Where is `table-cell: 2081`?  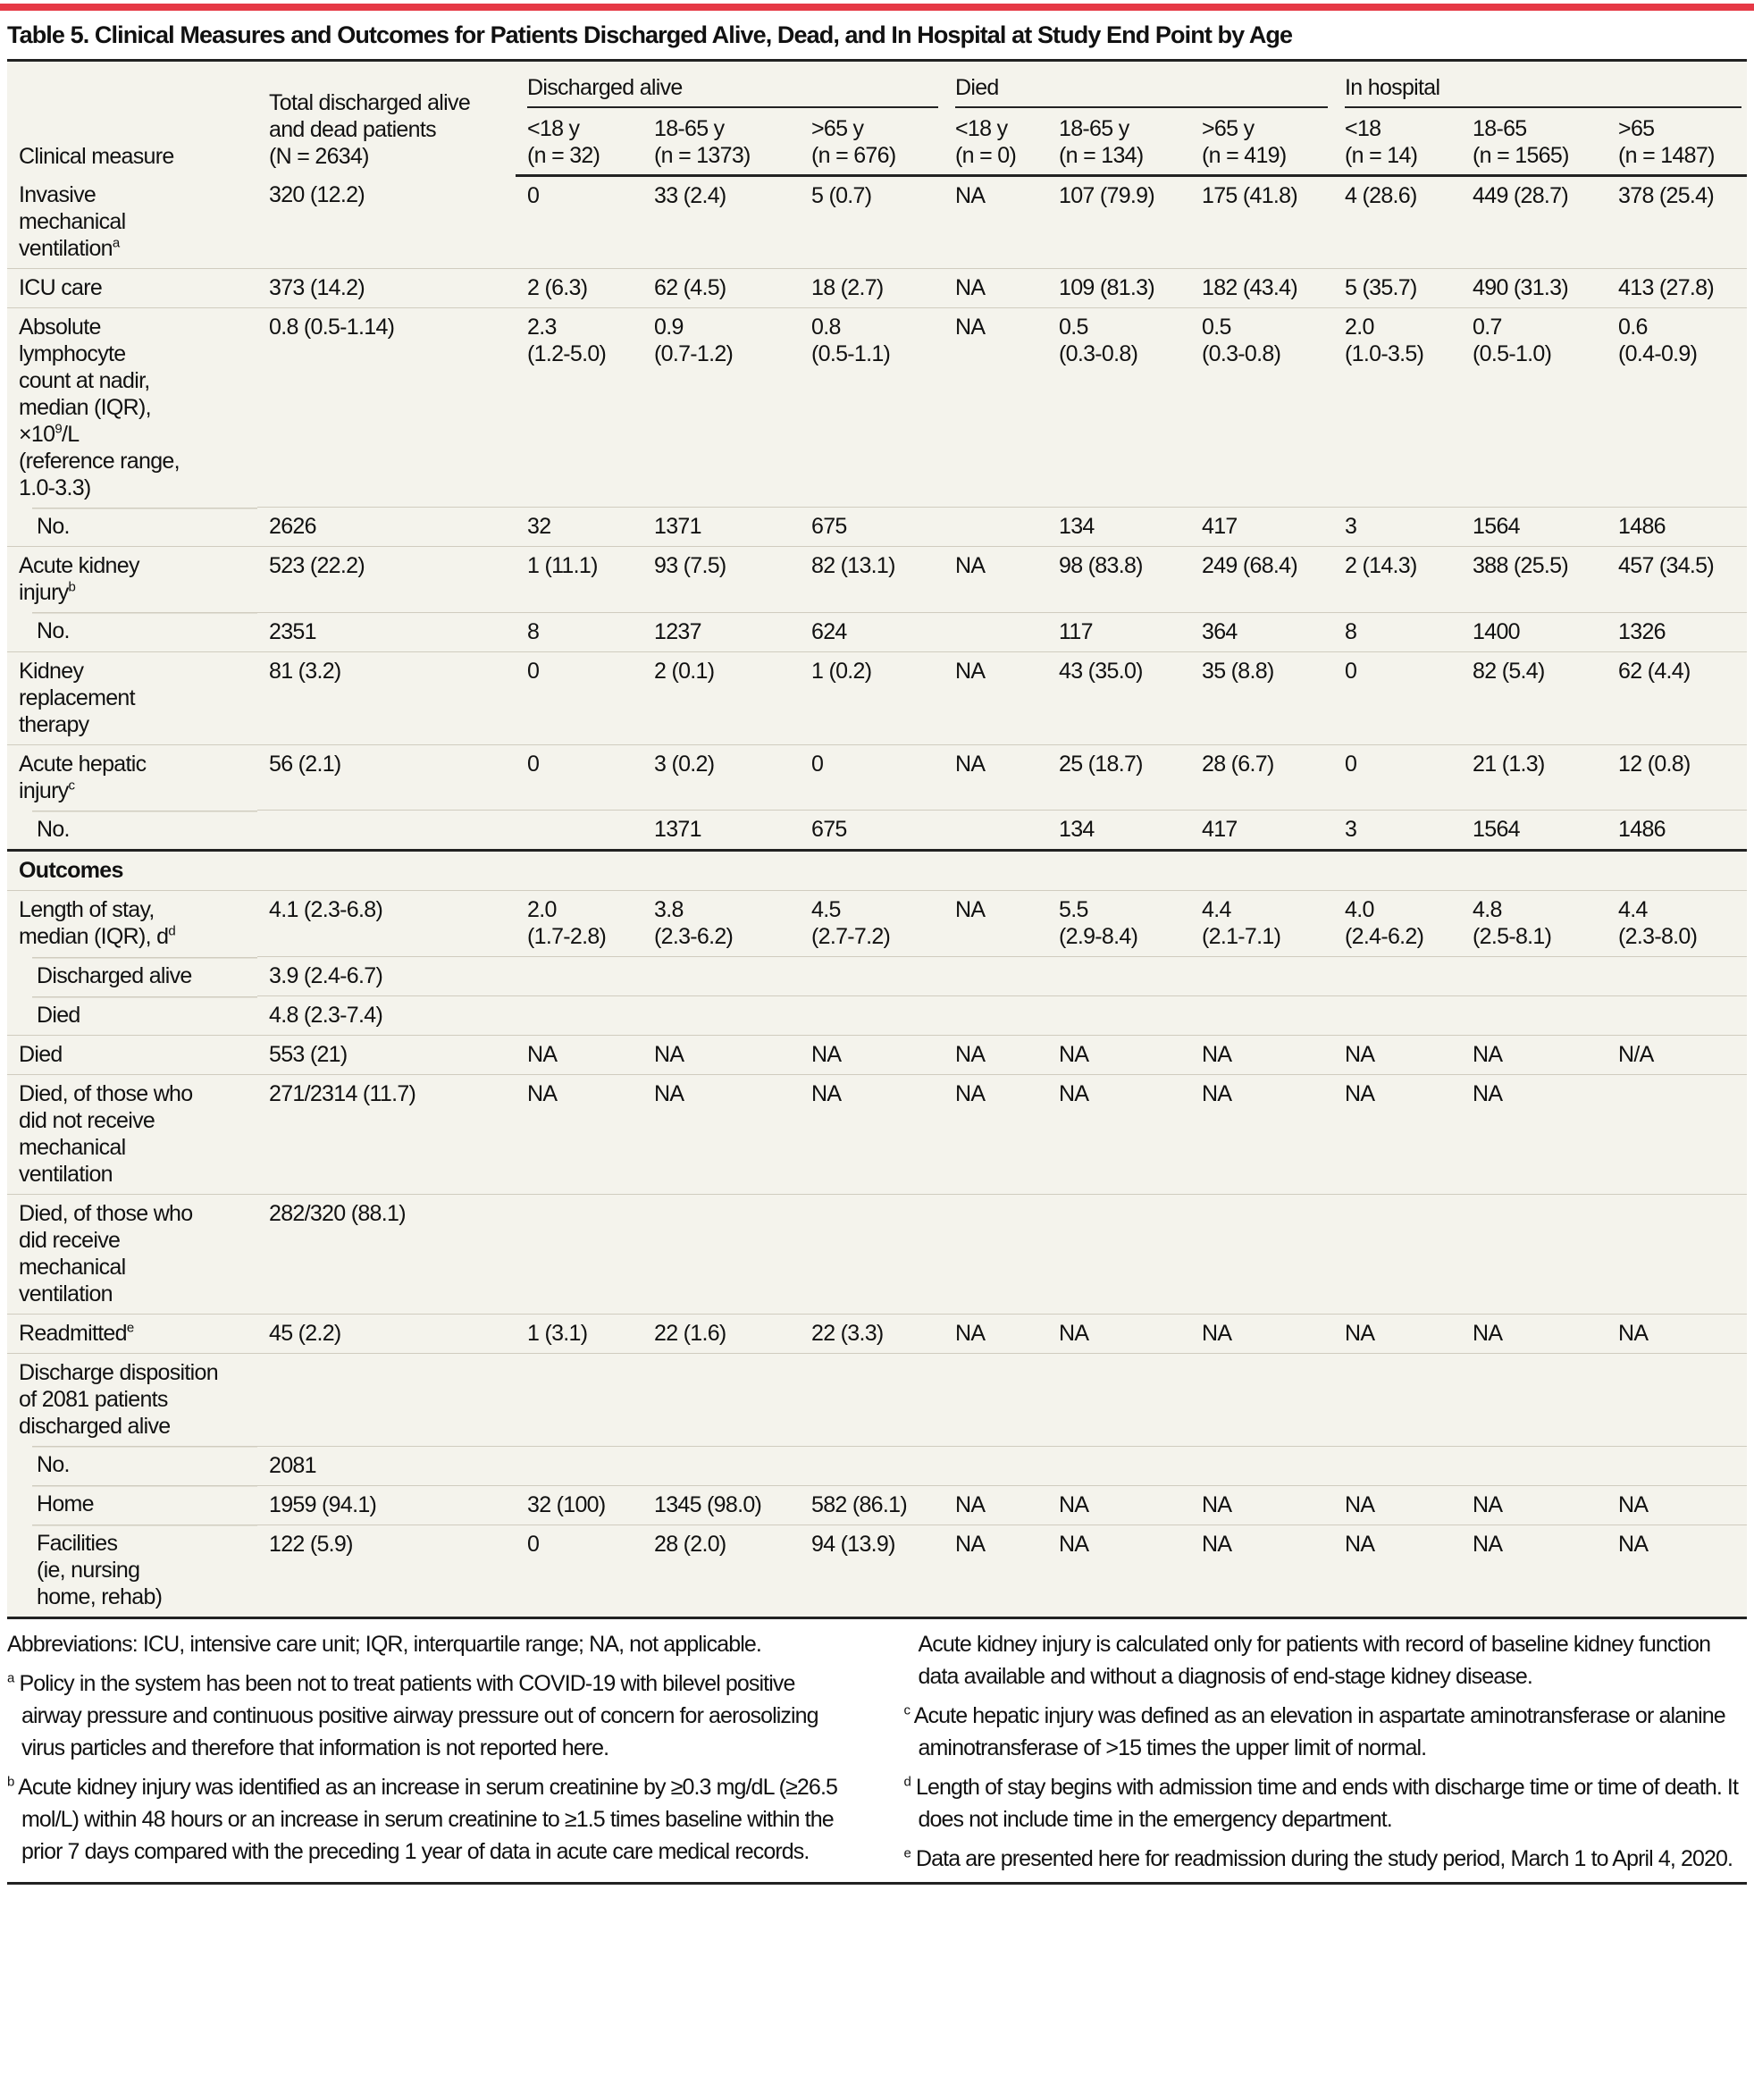 table-cell: 2081 is located at coordinates (386, 1465).